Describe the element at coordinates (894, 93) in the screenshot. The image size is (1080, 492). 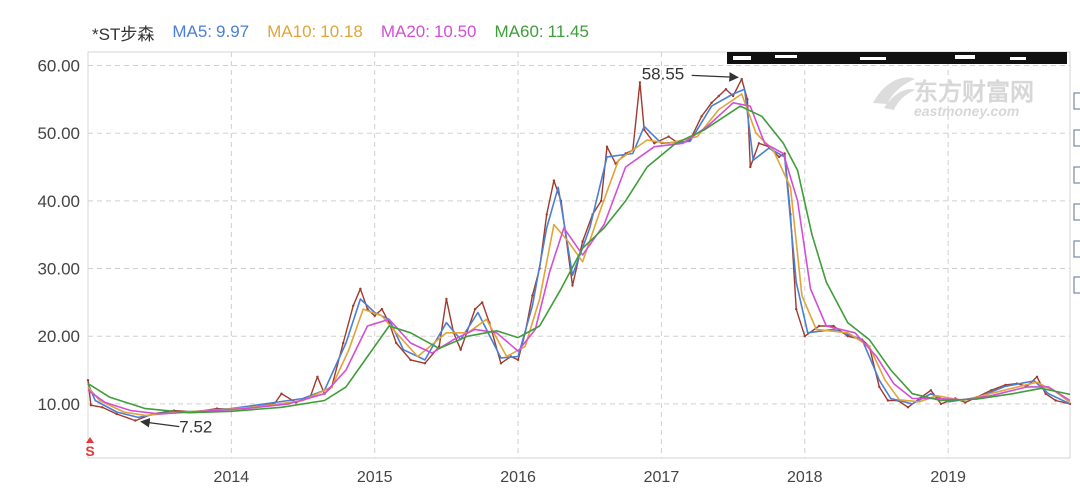
I see `eastmoney-logo-icon` at that location.